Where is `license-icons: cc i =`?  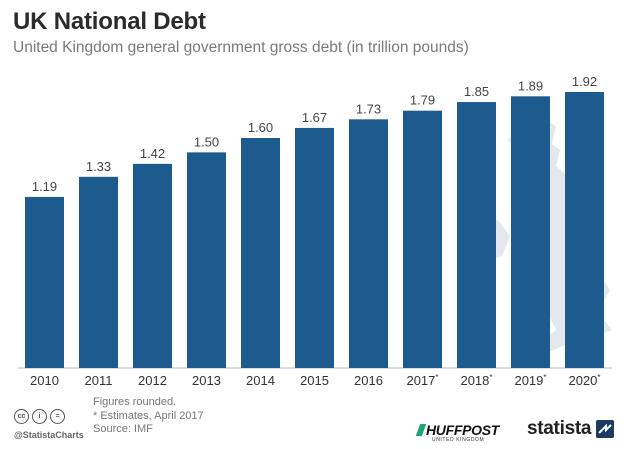
license-icons: cc i = is located at coordinates (39, 416).